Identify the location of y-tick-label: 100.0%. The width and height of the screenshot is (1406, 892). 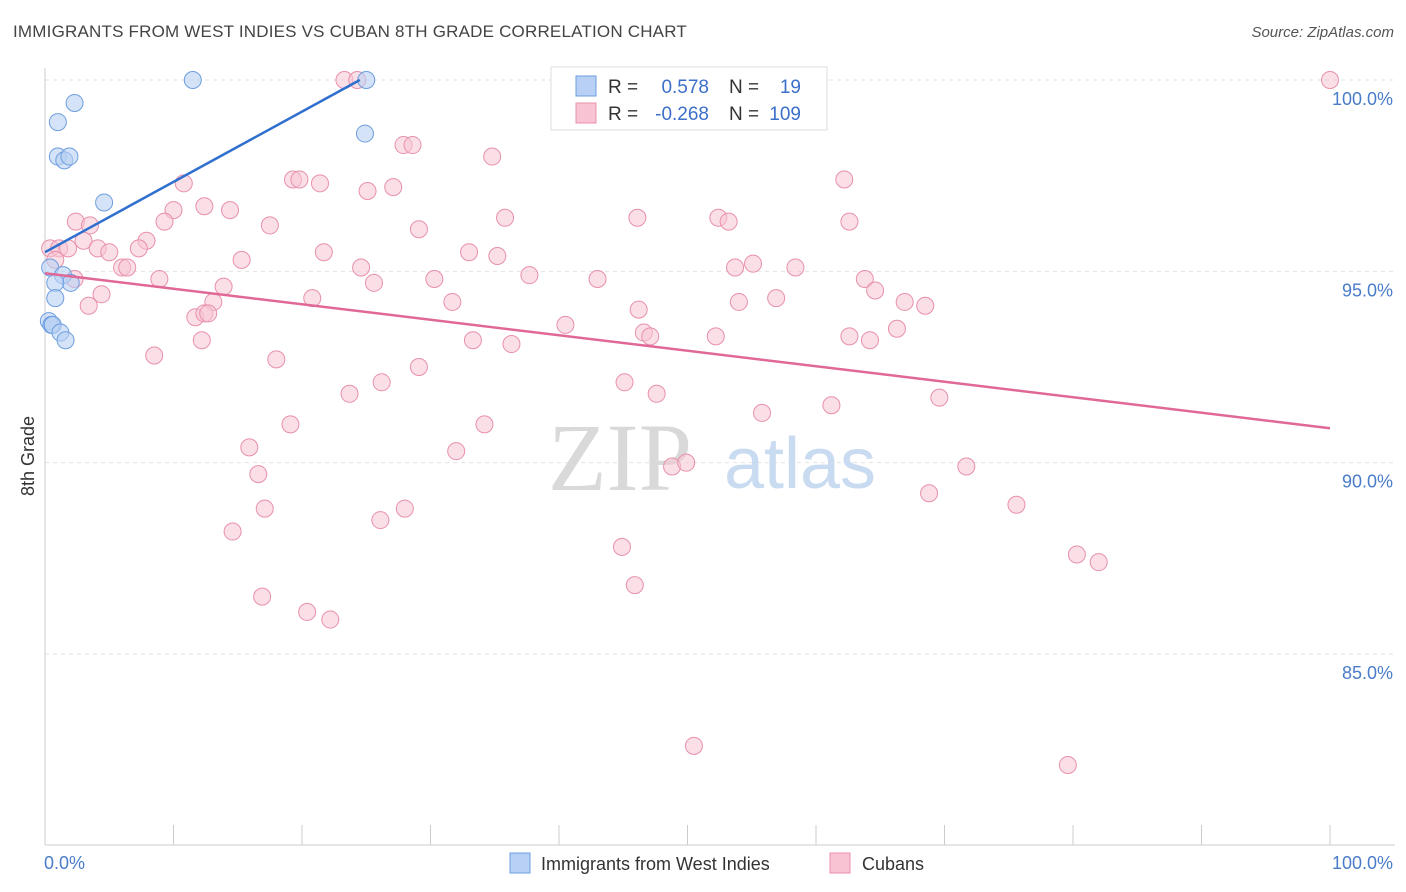
(1362, 99).